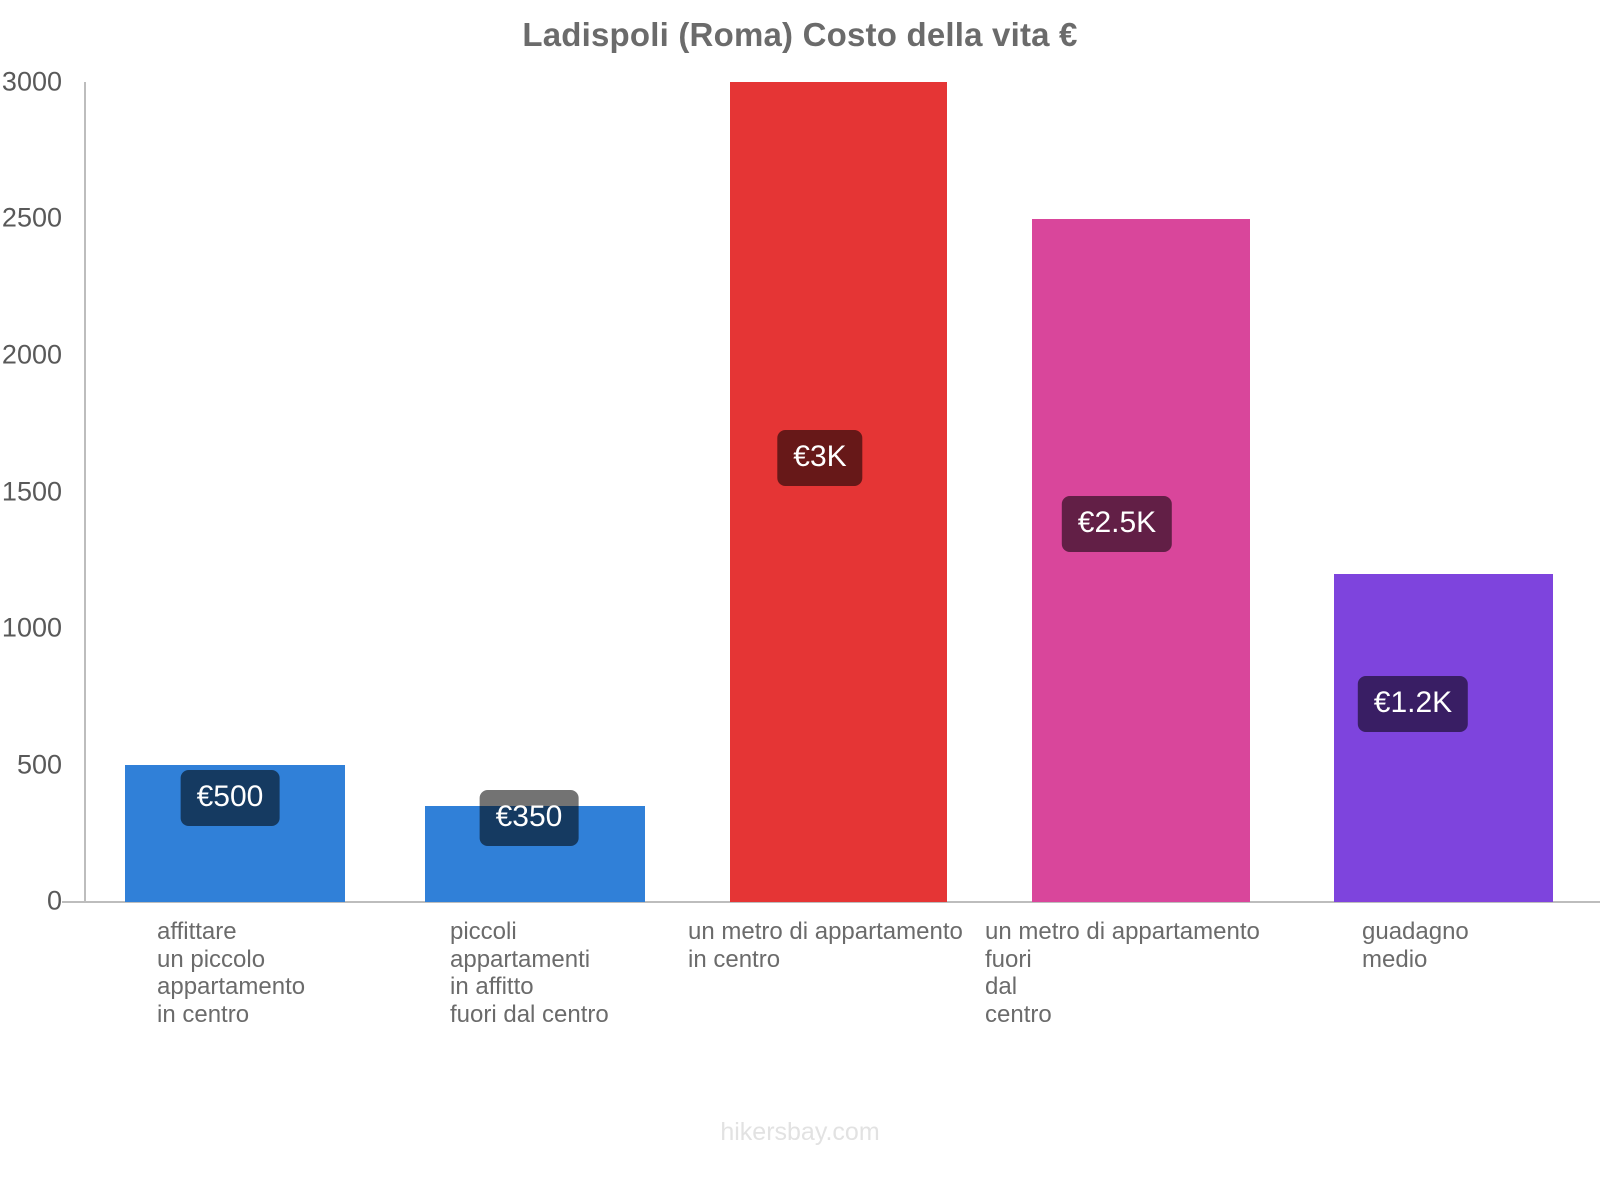 The image size is (1600, 1200). I want to click on site-watermark: hikersbay.com, so click(800, 1132).